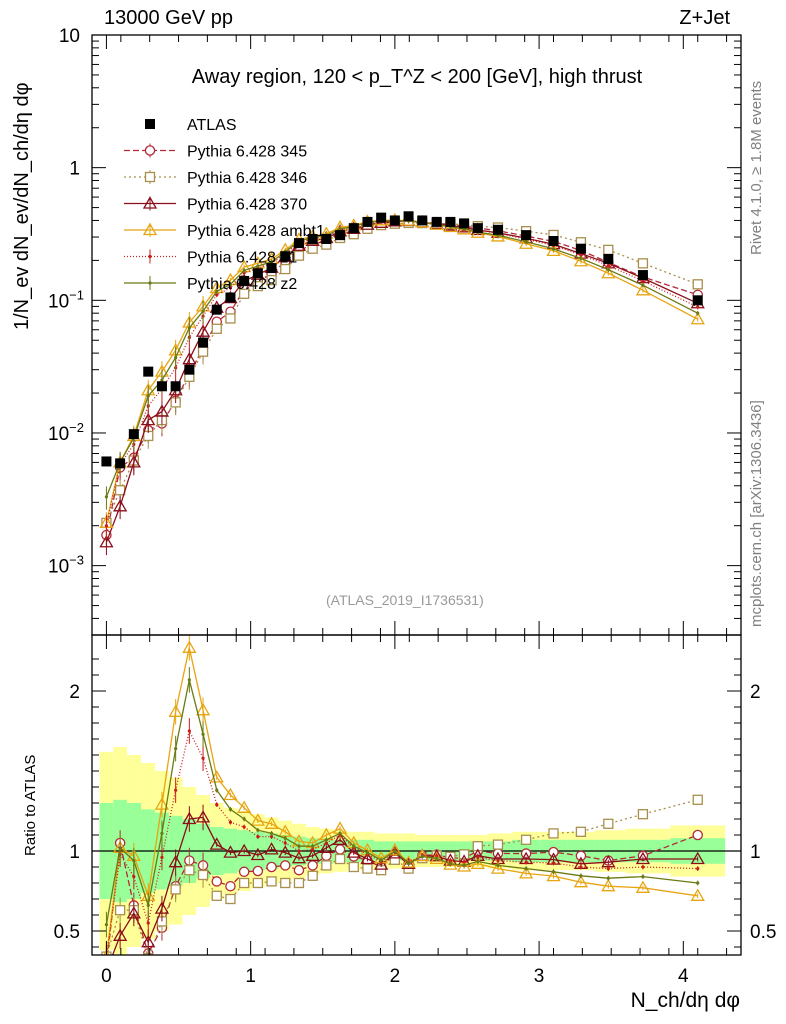 The image size is (786, 1024). Describe the element at coordinates (74, 169) in the screenshot. I see `y-tick-label: 1` at that location.